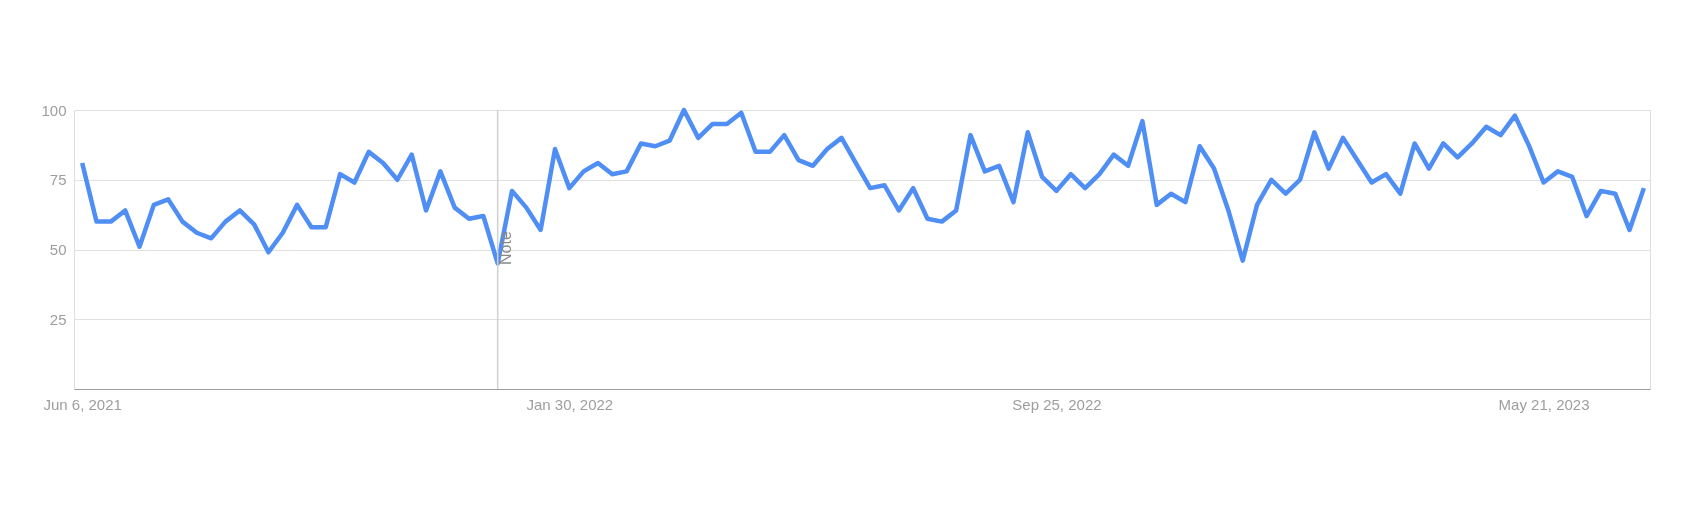 This screenshot has width=1702, height=511. I want to click on x-tick-label: Sep 25, 2022, so click(1057, 404).